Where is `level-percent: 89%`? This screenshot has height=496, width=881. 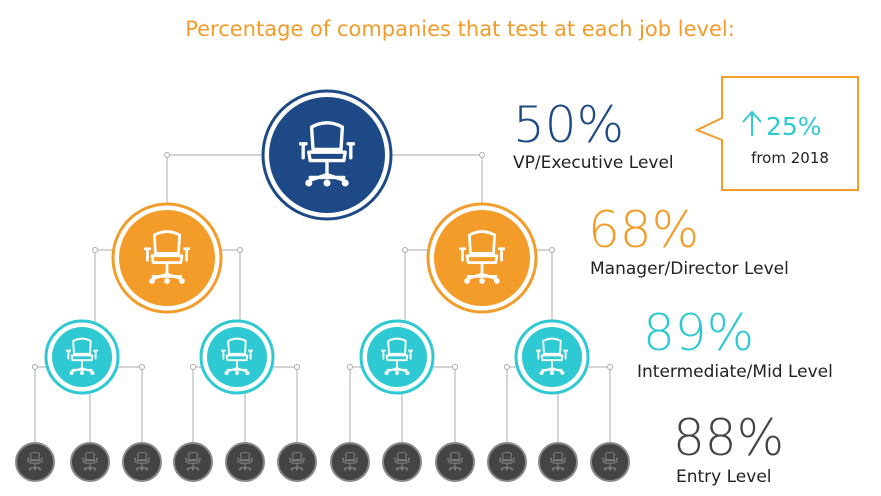 level-percent: 89% is located at coordinates (698, 333).